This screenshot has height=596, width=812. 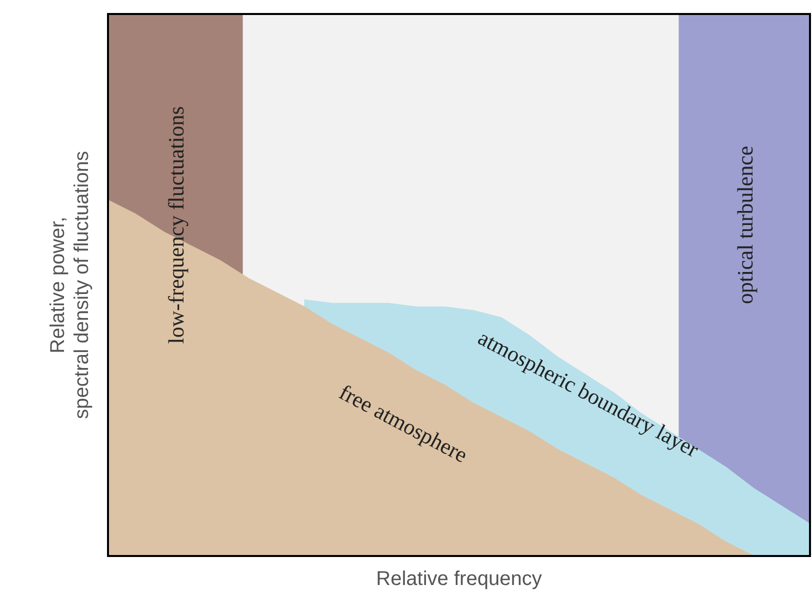 I want to click on annotation: optical turbulence, so click(x=745, y=225).